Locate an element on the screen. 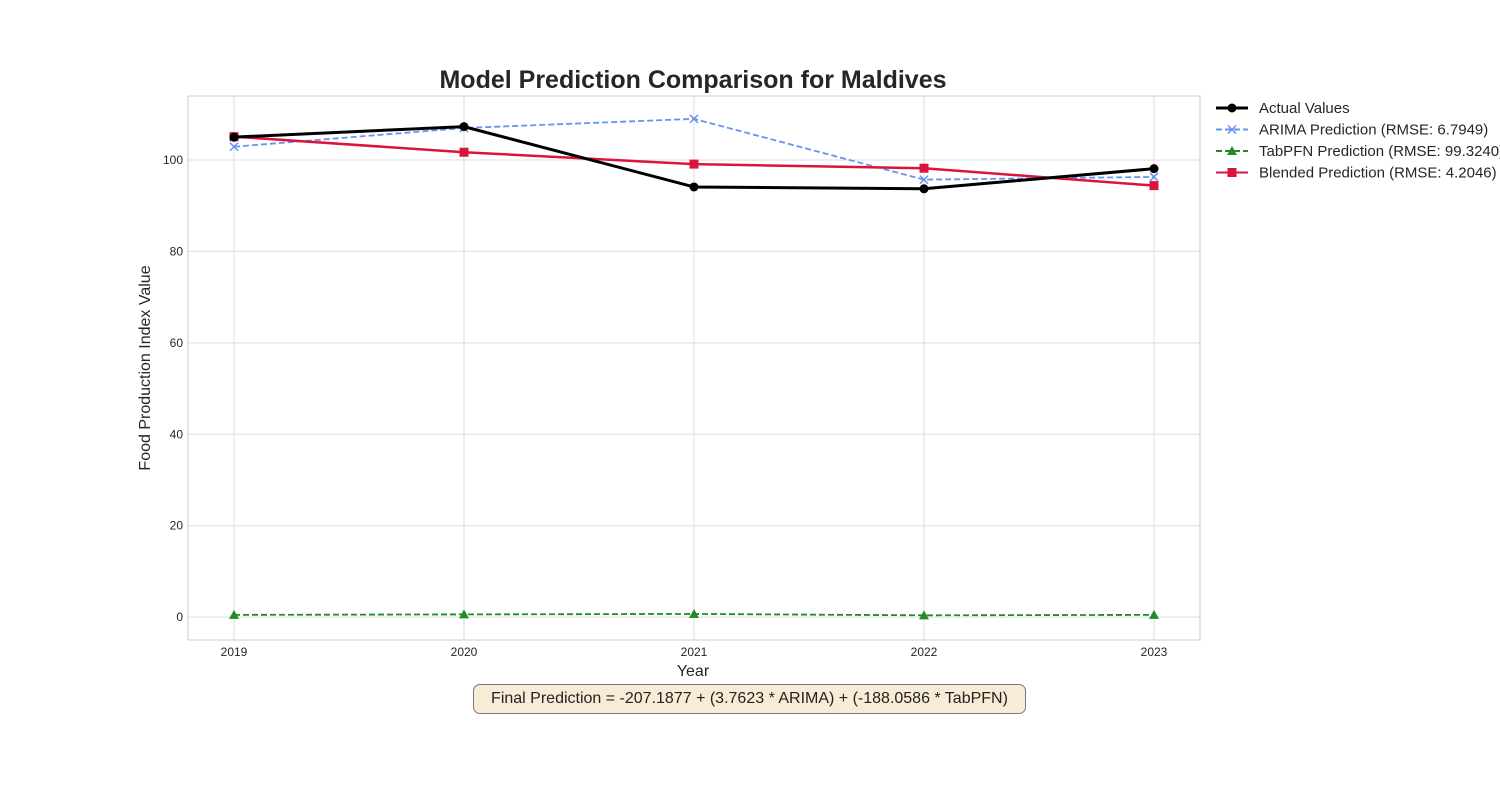  x-tick-label: 2022 is located at coordinates (924, 652).